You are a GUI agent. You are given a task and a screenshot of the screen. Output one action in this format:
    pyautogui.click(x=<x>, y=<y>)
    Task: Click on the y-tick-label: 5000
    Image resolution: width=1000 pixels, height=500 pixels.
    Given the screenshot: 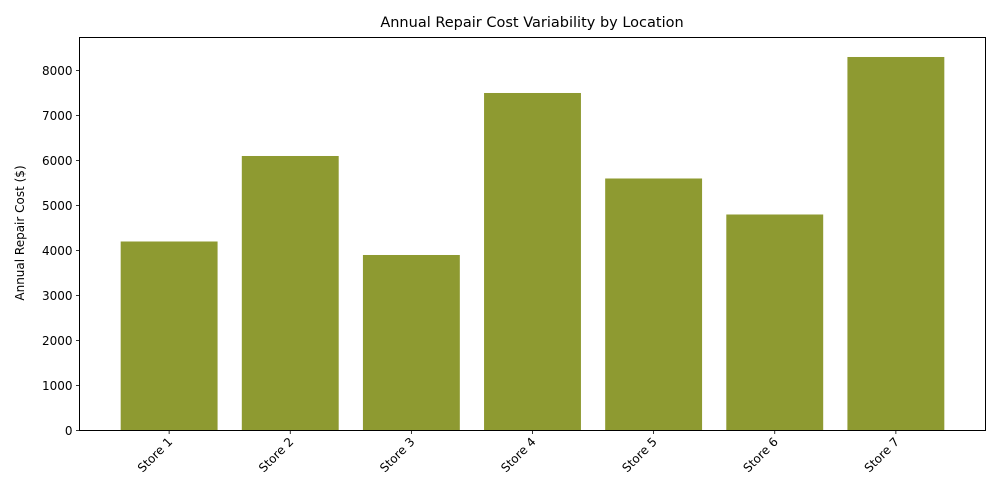 What is the action you would take?
    pyautogui.click(x=57, y=206)
    